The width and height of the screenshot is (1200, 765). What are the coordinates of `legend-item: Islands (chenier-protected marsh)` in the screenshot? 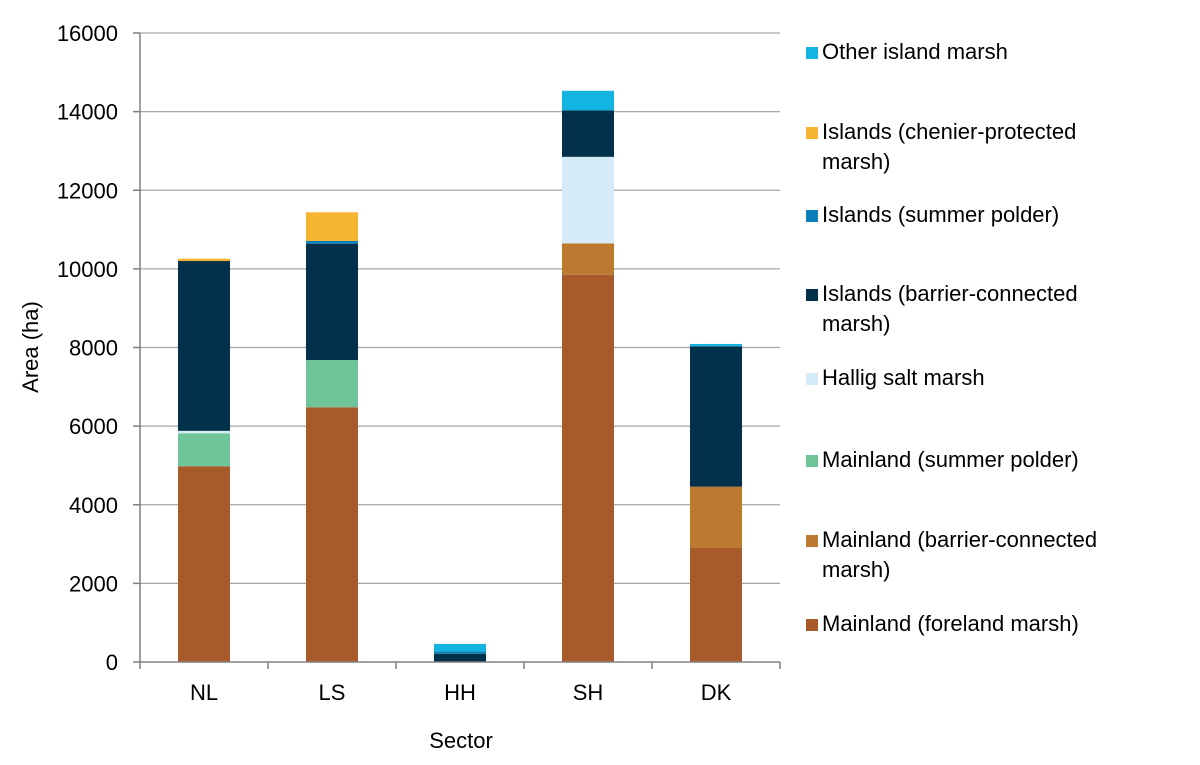 It's located at (941, 146).